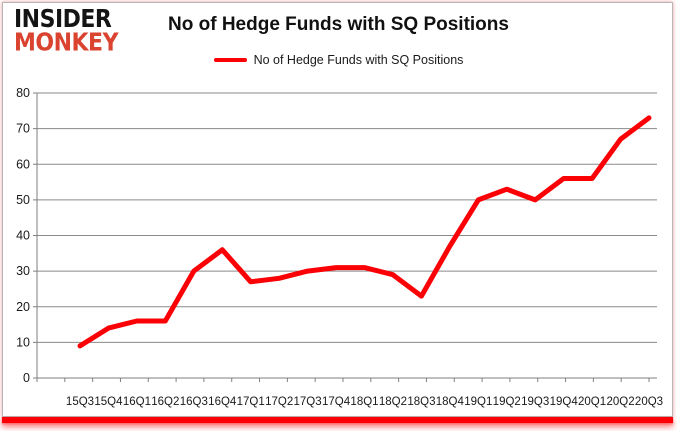  I want to click on chart-legend: No of Hedge Funds with SQ Positions, so click(338, 60).